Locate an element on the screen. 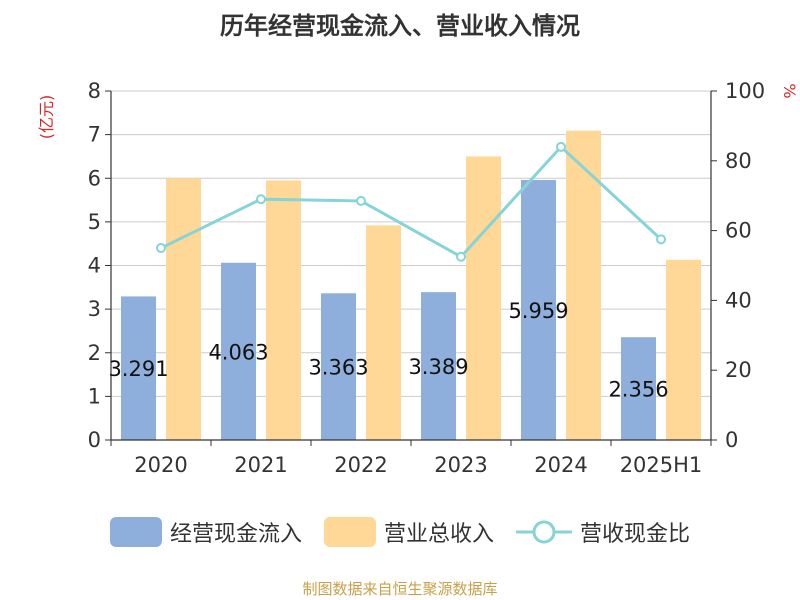 The height and width of the screenshot is (600, 800). y-right-tick-label: 80 is located at coordinates (738, 161).